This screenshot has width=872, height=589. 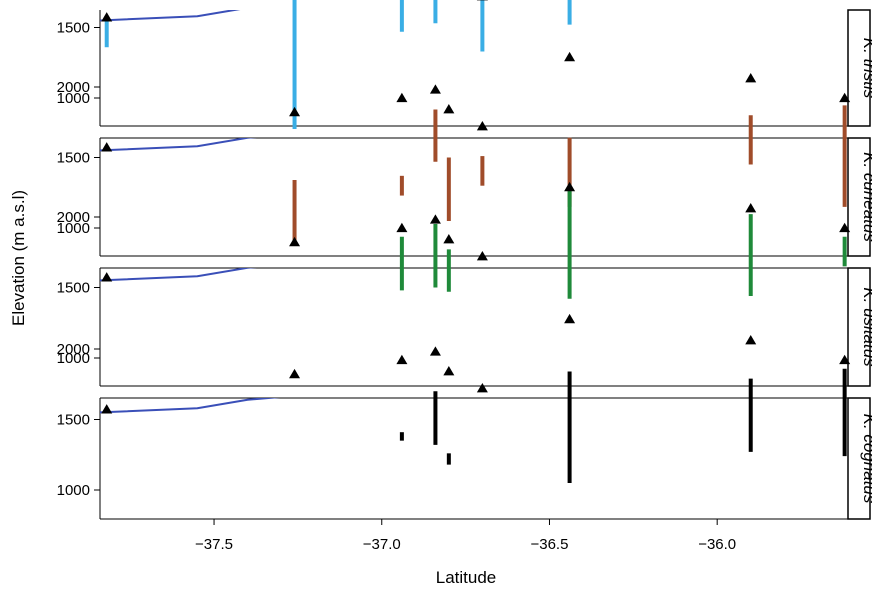 What do you see at coordinates (866, 459) in the screenshot?
I see `species-label: K. cognatus` at bounding box center [866, 459].